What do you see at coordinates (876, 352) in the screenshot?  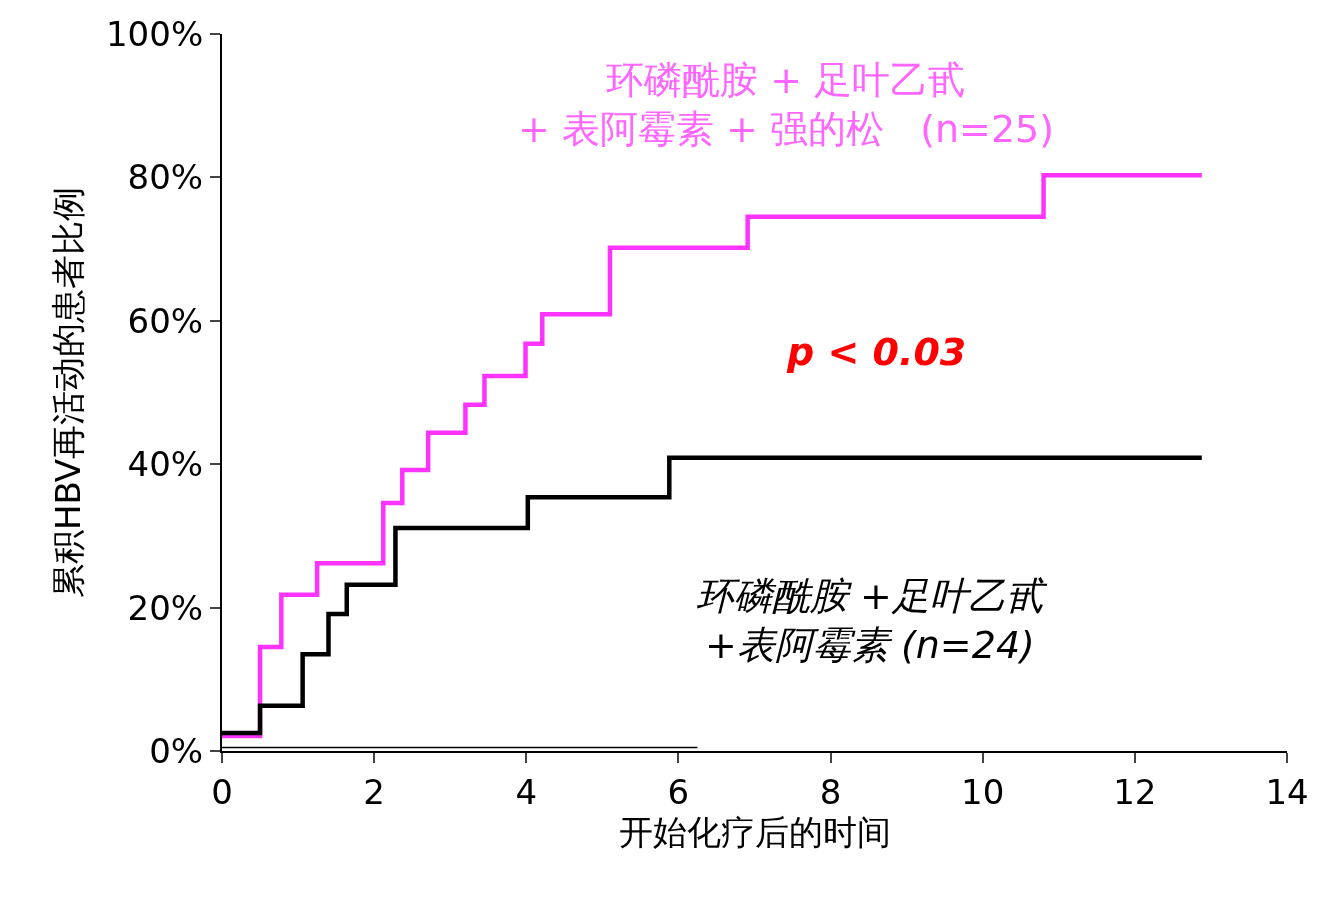 I see `annotation: p < 0.03` at bounding box center [876, 352].